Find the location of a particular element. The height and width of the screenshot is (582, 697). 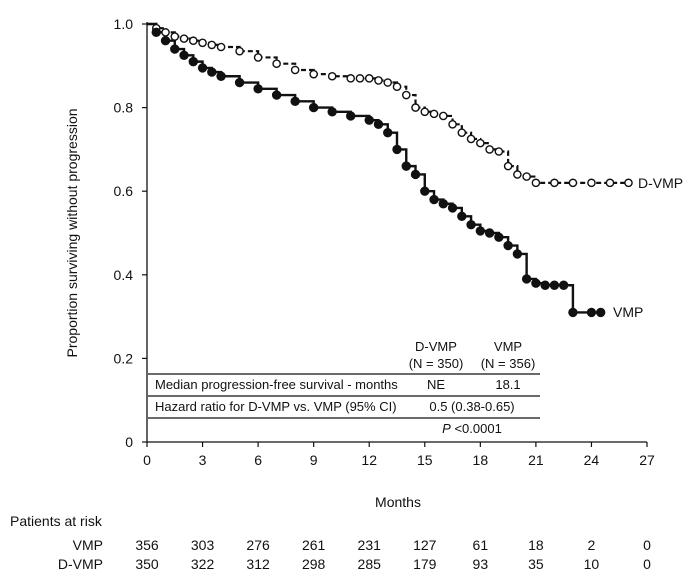

at-risk-value-vmp: 231 is located at coordinates (370, 545).